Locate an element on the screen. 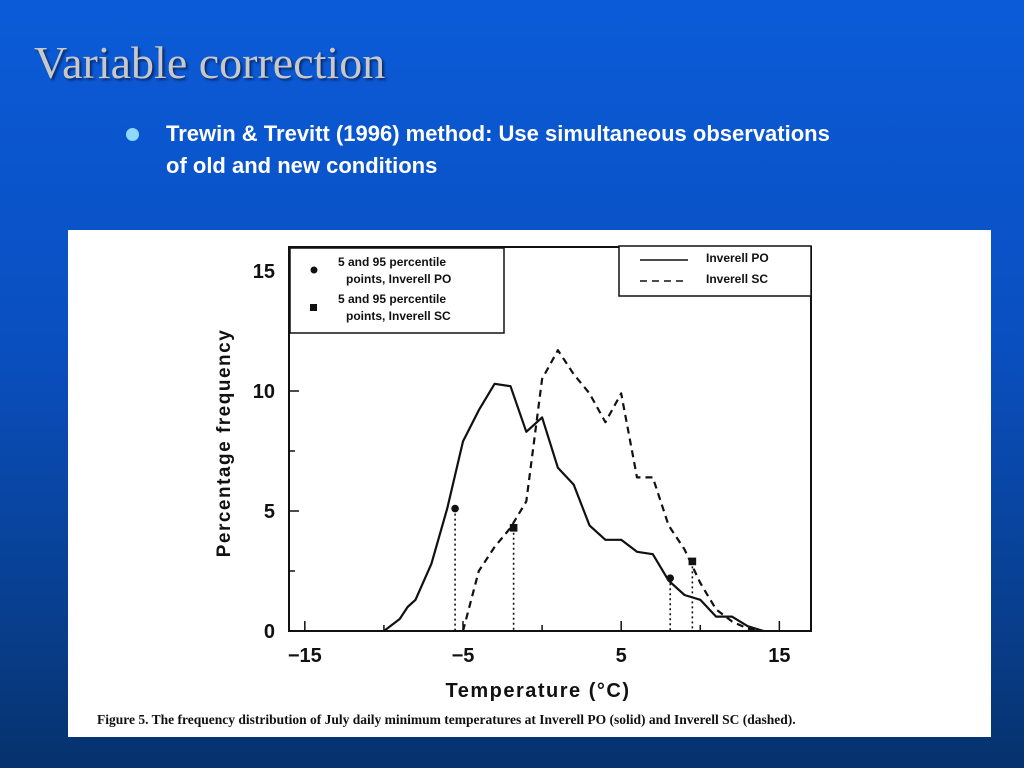  legend-percentile-box is located at coordinates (397, 290).